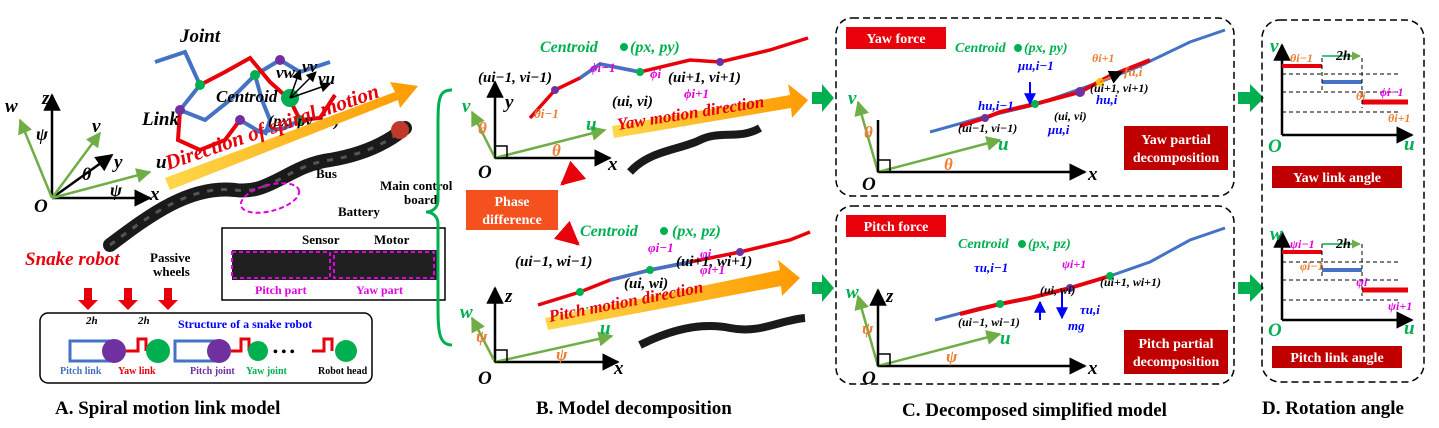  Describe the element at coordinates (566, 233) in the screenshot. I see `phase-arrow-down` at that location.